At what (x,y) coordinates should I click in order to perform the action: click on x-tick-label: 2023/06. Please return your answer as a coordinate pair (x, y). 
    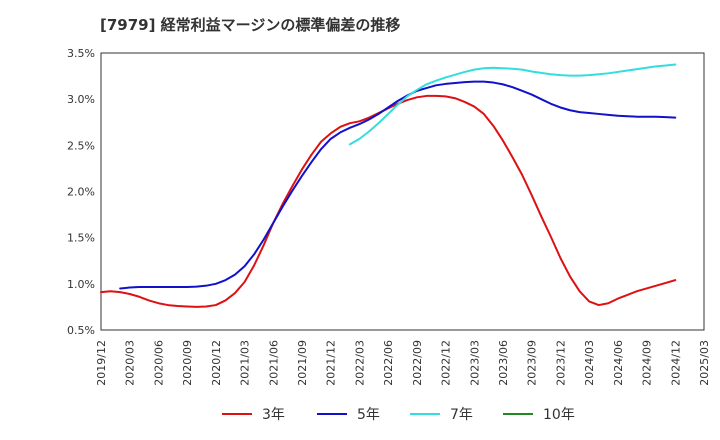
    Looking at the image, I should click on (503, 363).